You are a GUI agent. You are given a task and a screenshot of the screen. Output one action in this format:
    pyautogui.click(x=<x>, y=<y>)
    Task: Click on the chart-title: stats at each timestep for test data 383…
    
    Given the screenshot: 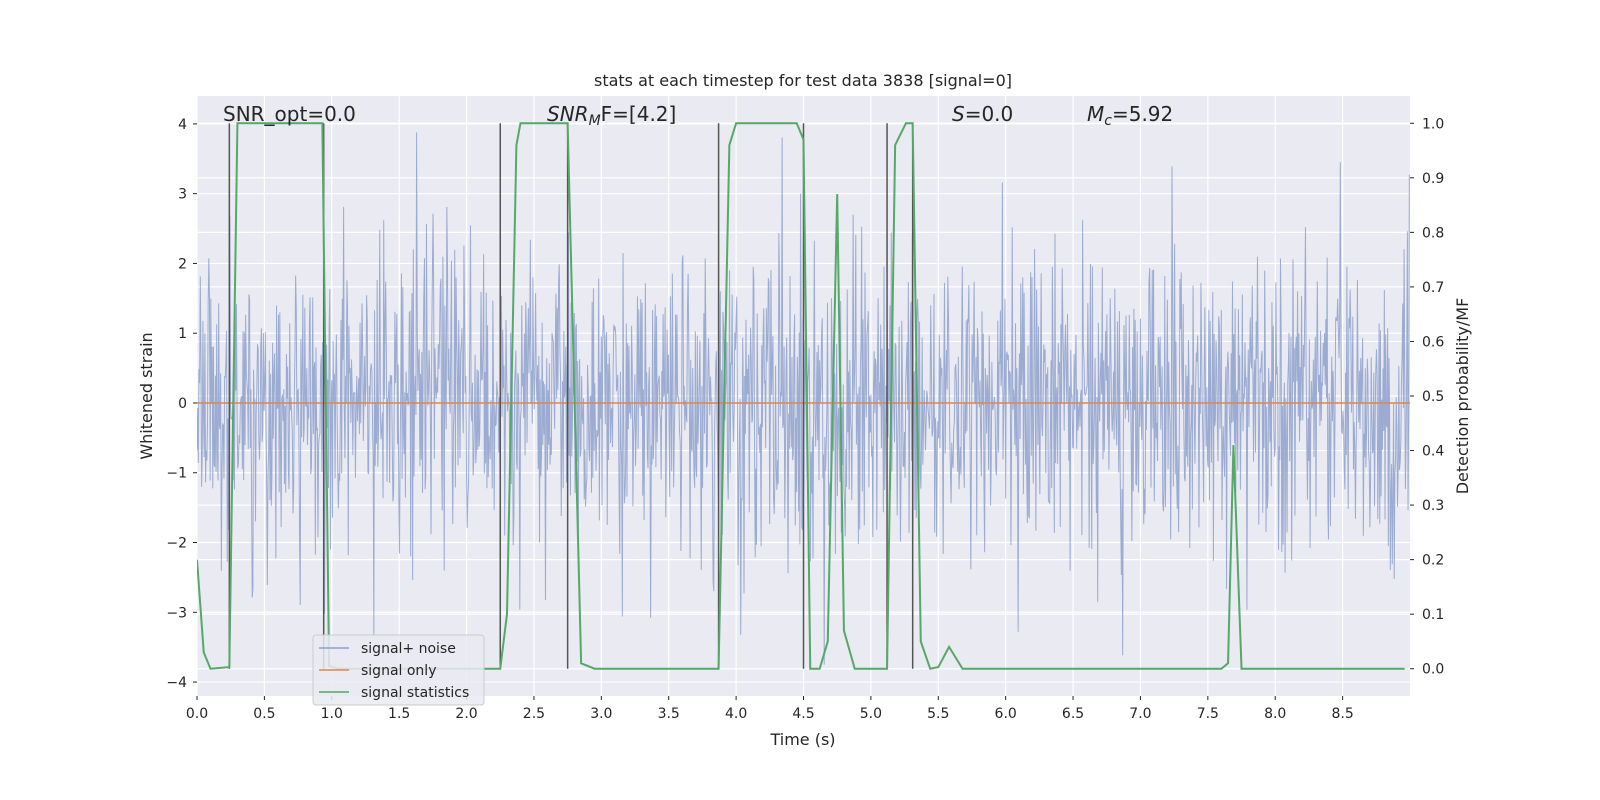 What is the action you would take?
    pyautogui.click(x=803, y=80)
    